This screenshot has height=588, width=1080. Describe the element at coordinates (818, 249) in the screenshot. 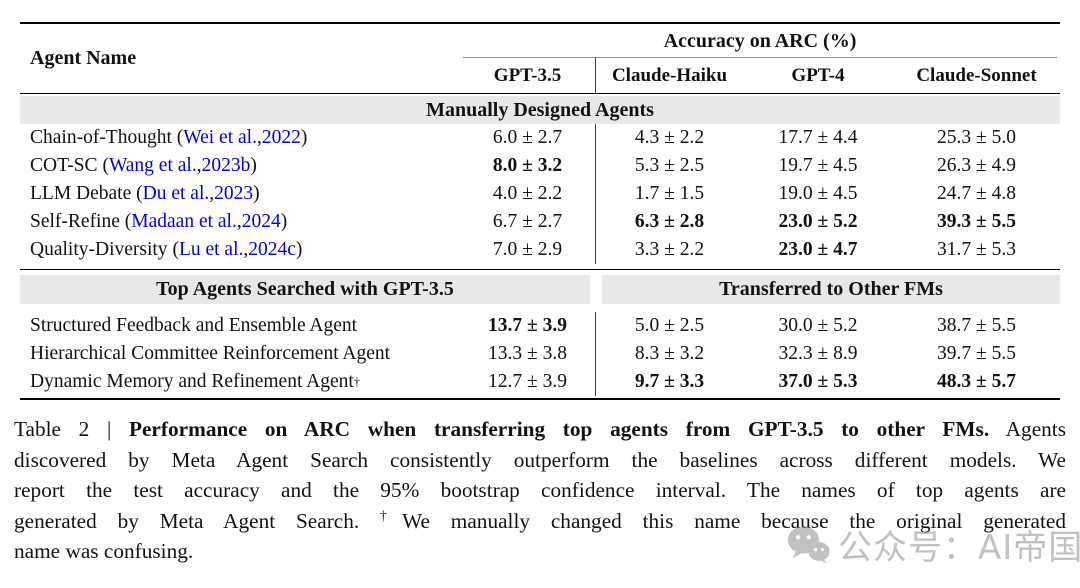

I see `value-cell: 23.0 ± 4.7` at that location.